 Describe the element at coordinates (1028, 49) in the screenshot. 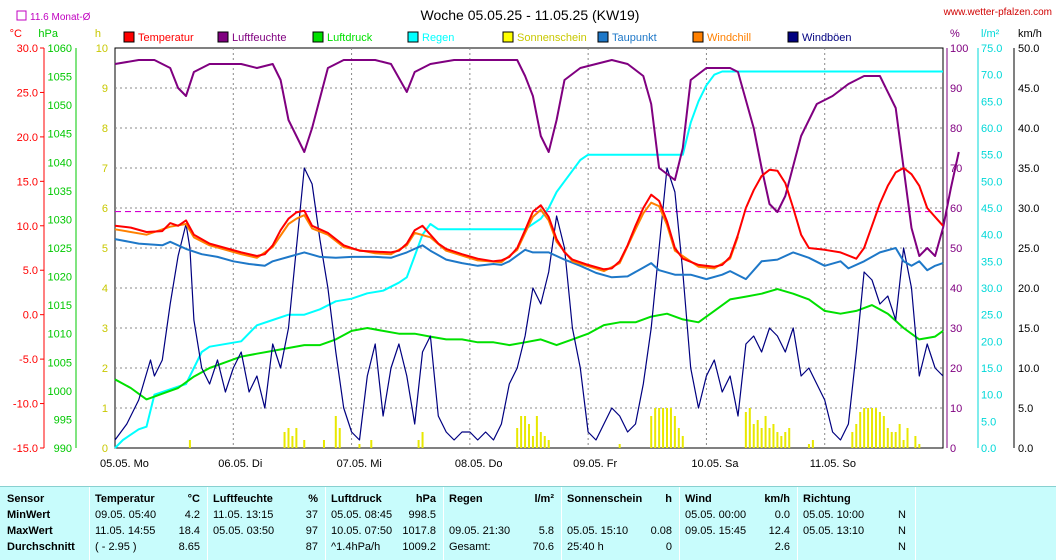

I see `axis-tick-label: 50.0` at that location.